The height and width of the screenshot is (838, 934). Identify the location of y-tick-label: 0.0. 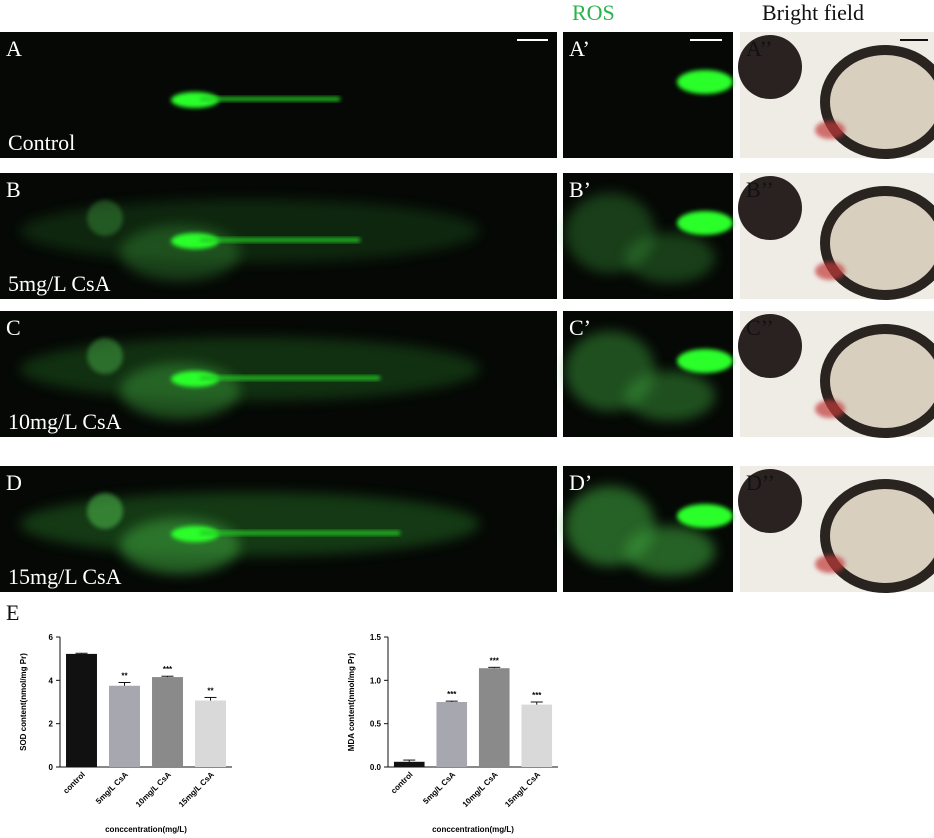
(376, 767).